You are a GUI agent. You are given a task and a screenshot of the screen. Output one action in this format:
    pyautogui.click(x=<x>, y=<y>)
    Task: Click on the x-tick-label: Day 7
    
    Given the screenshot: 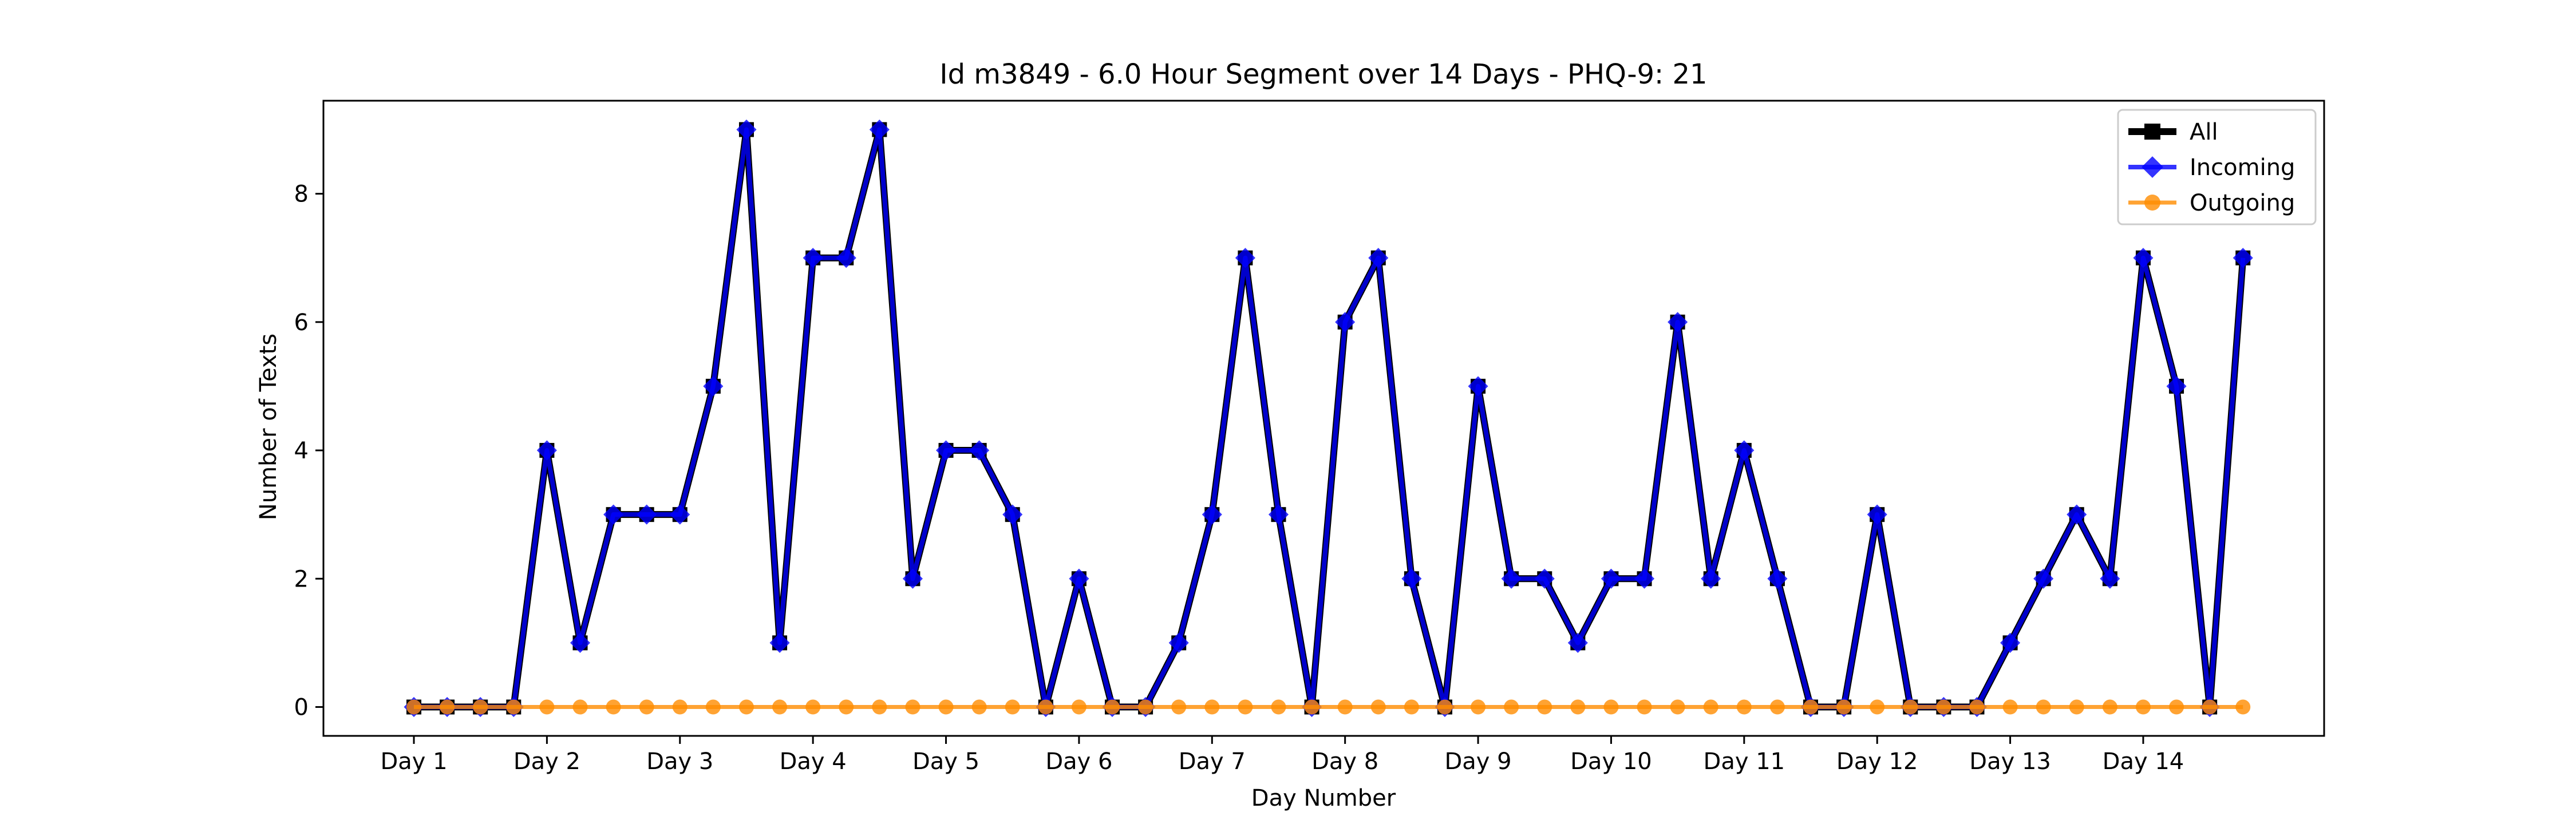 What is the action you would take?
    pyautogui.click(x=1212, y=761)
    